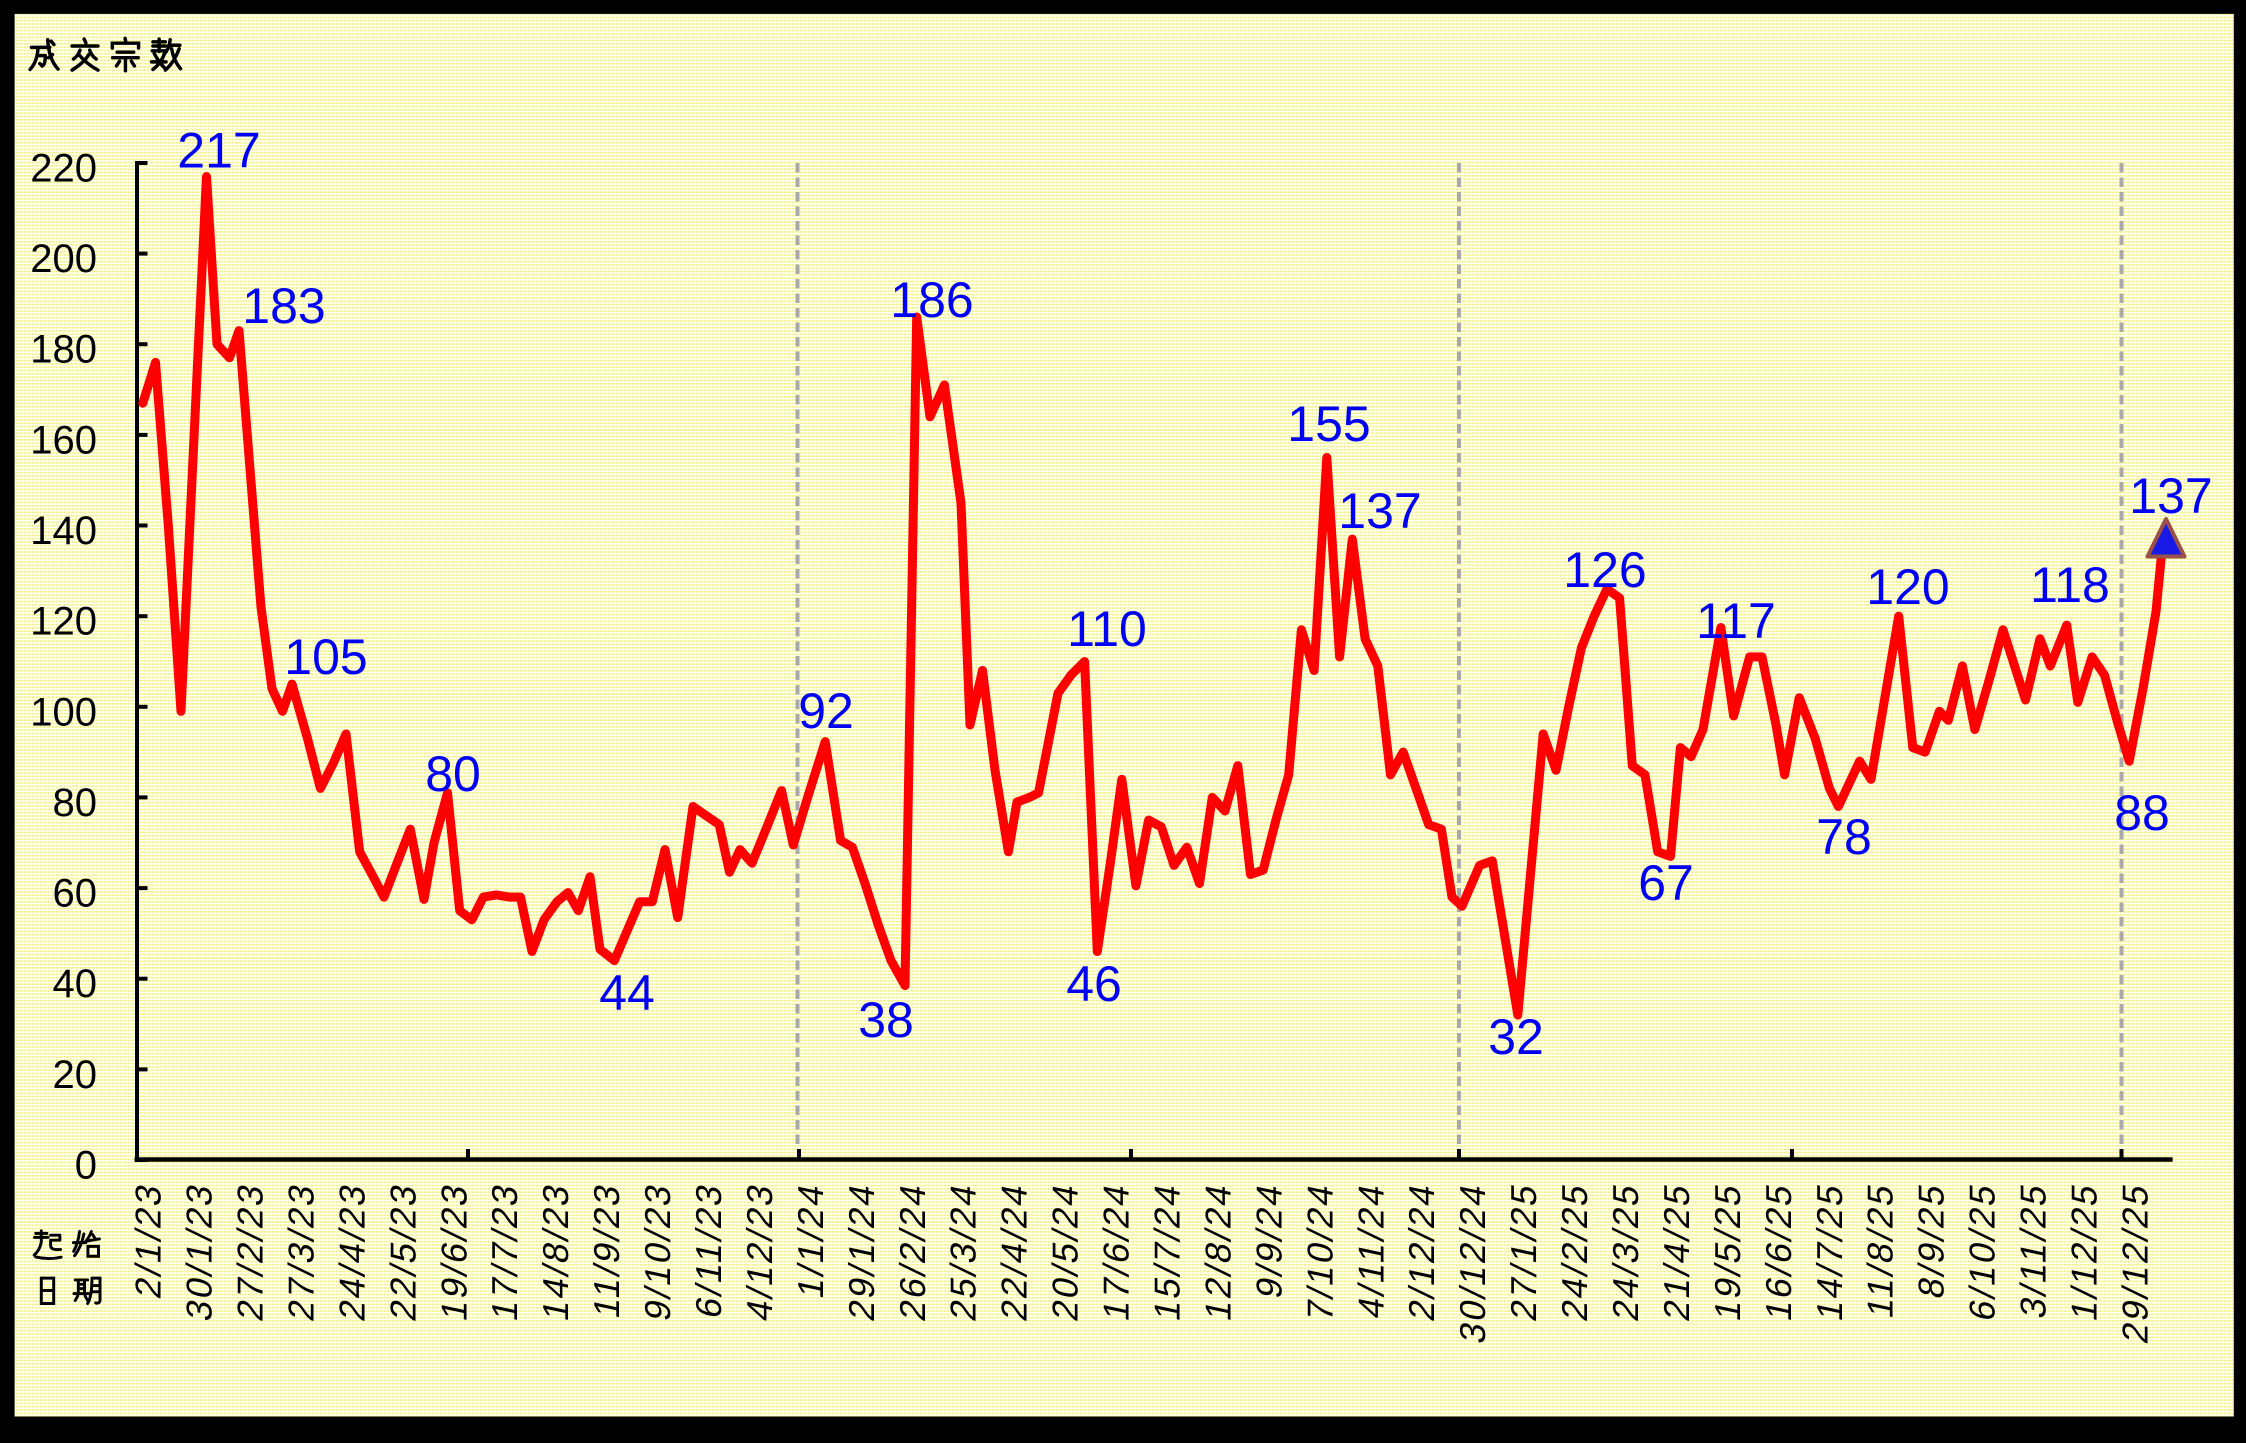 Image resolution: width=2246 pixels, height=1443 pixels. Describe the element at coordinates (861, 1251) in the screenshot. I see `svg-text: 29/1/24` at that location.